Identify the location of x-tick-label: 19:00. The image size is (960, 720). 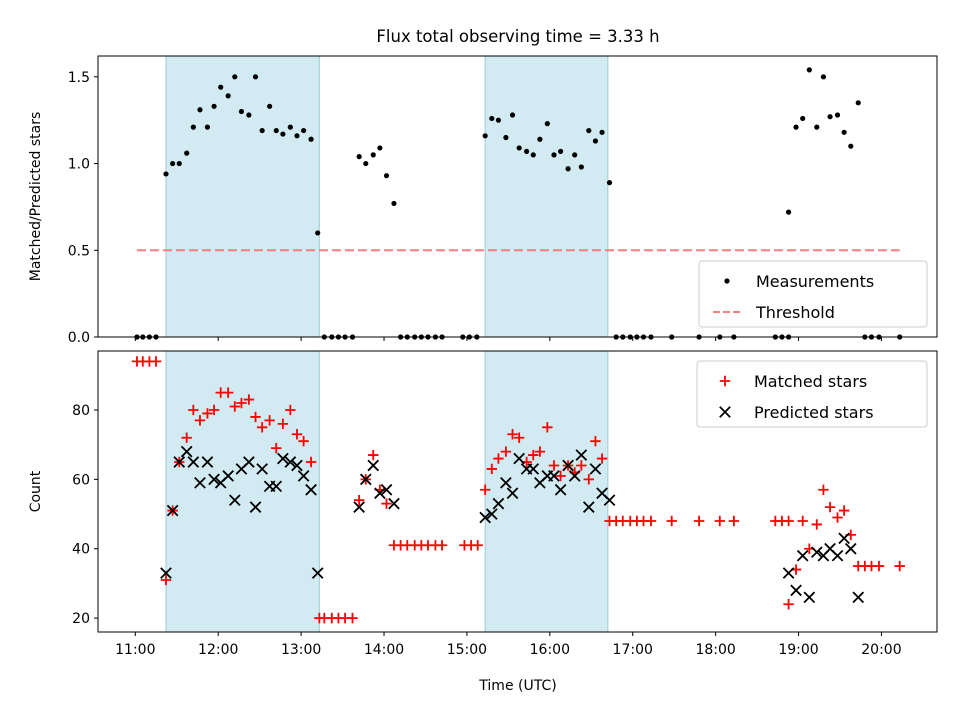
(798, 650).